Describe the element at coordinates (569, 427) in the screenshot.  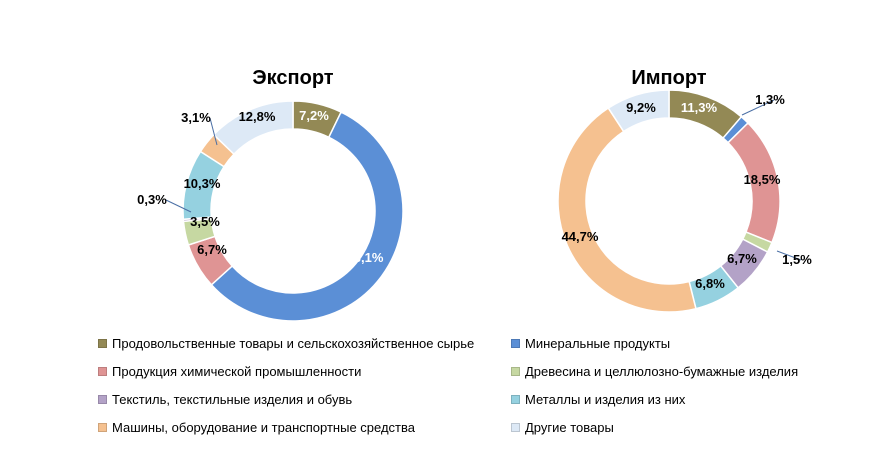
I see `legend-label-other: Другие товары` at that location.